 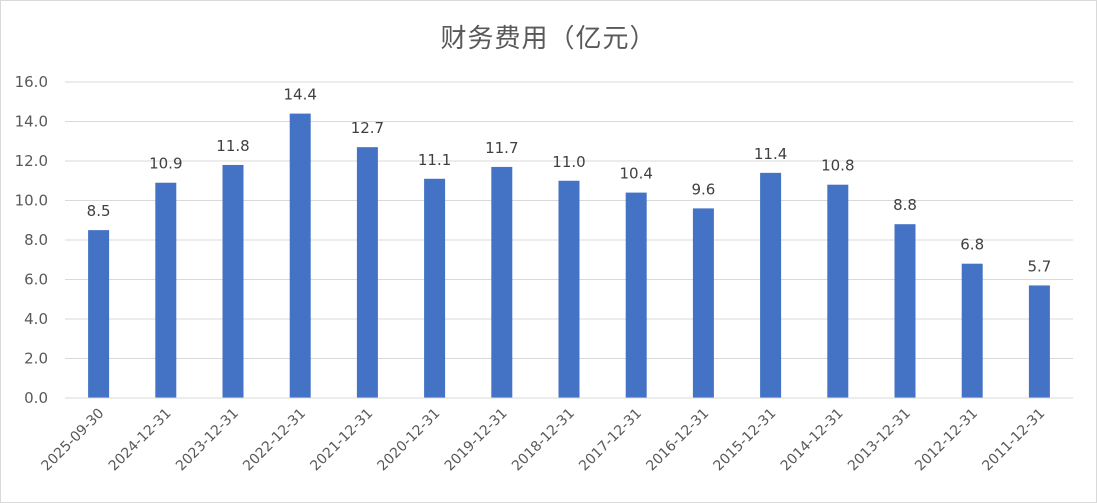 What do you see at coordinates (568, 162) in the screenshot?
I see `data-label: 11.0` at bounding box center [568, 162].